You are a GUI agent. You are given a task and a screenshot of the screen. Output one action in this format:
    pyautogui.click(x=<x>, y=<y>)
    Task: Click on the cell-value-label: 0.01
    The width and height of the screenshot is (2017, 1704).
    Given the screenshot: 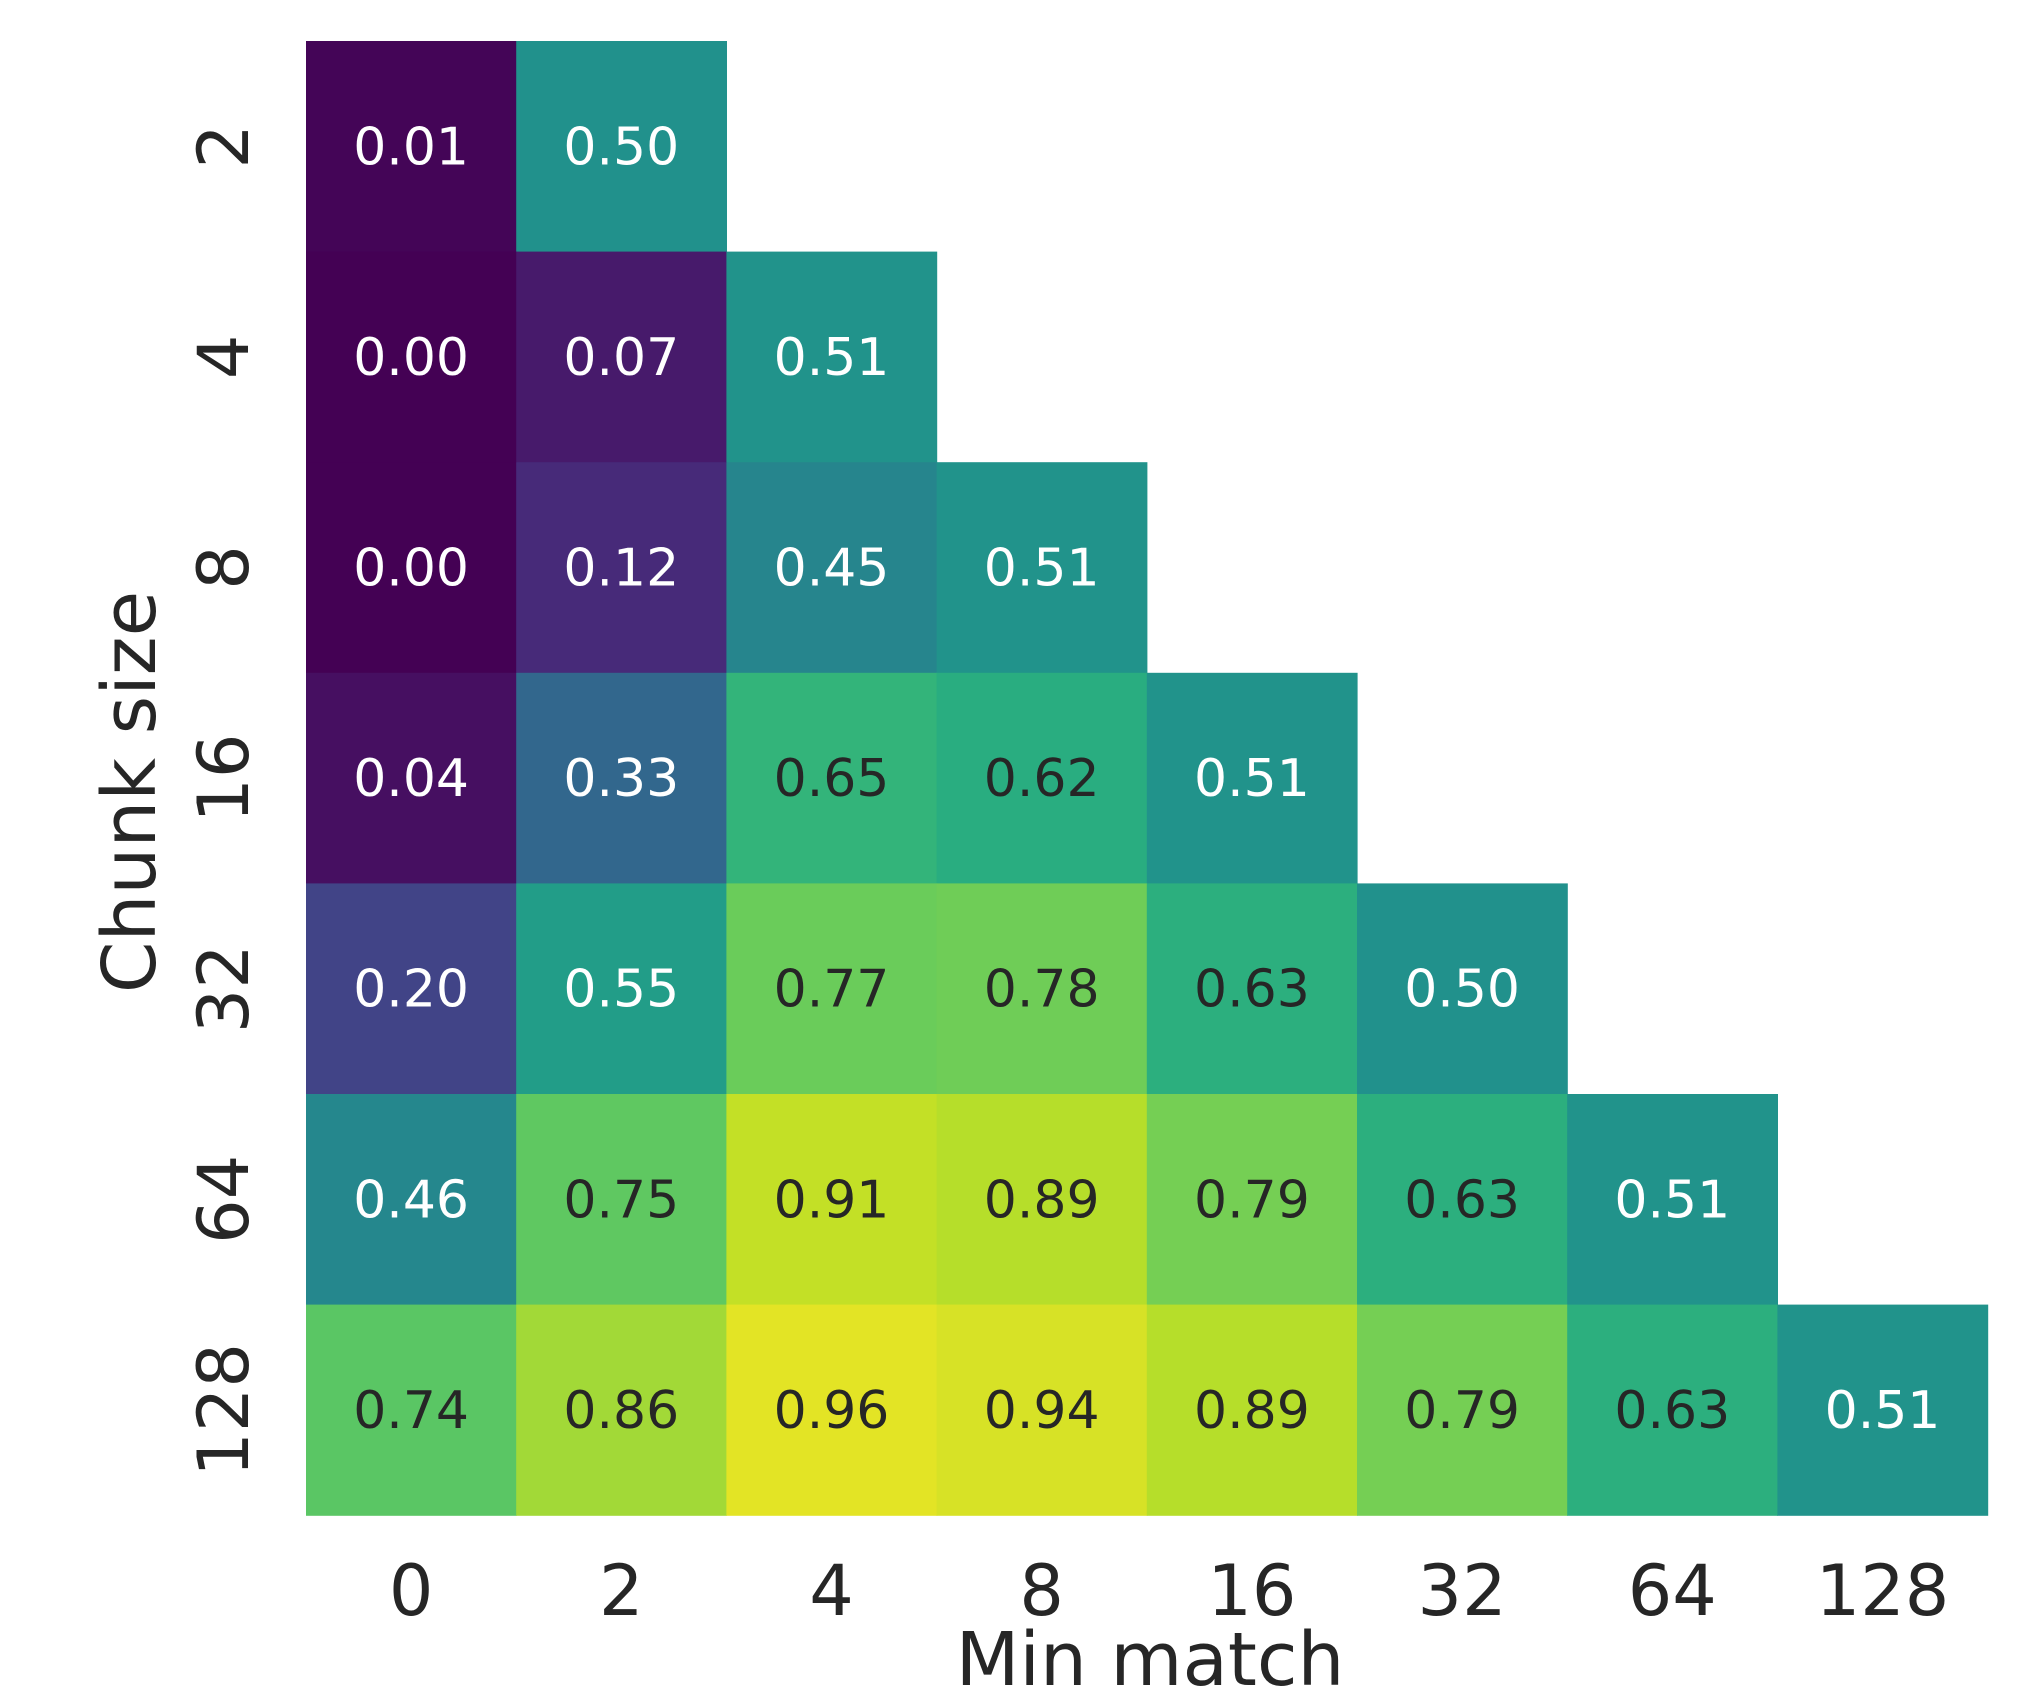 What is the action you would take?
    pyautogui.click(x=411, y=147)
    